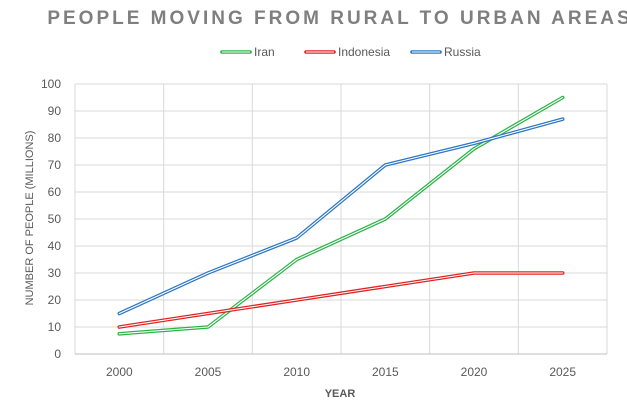 This screenshot has height=401, width=627. Describe the element at coordinates (264, 52) in the screenshot. I see `legend-label: Iran` at that location.